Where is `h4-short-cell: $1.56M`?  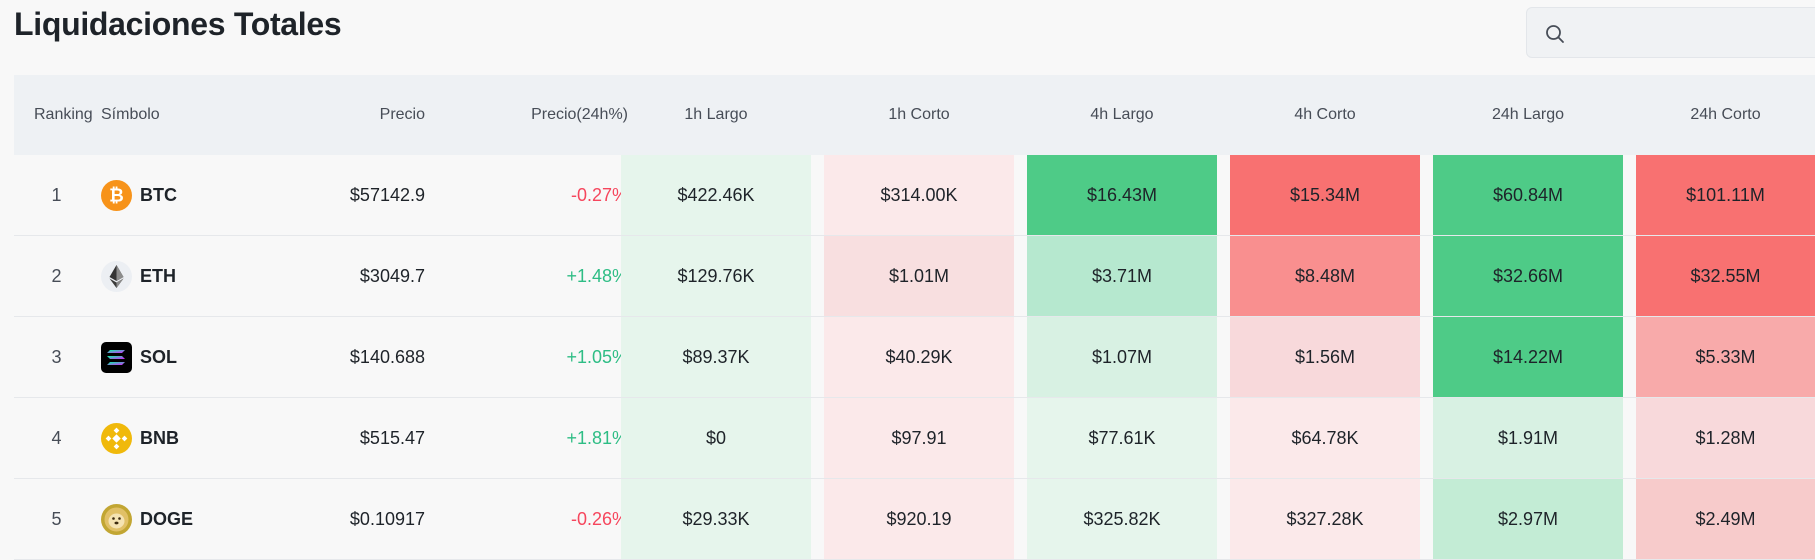 h4-short-cell: $1.56M is located at coordinates (1325, 357).